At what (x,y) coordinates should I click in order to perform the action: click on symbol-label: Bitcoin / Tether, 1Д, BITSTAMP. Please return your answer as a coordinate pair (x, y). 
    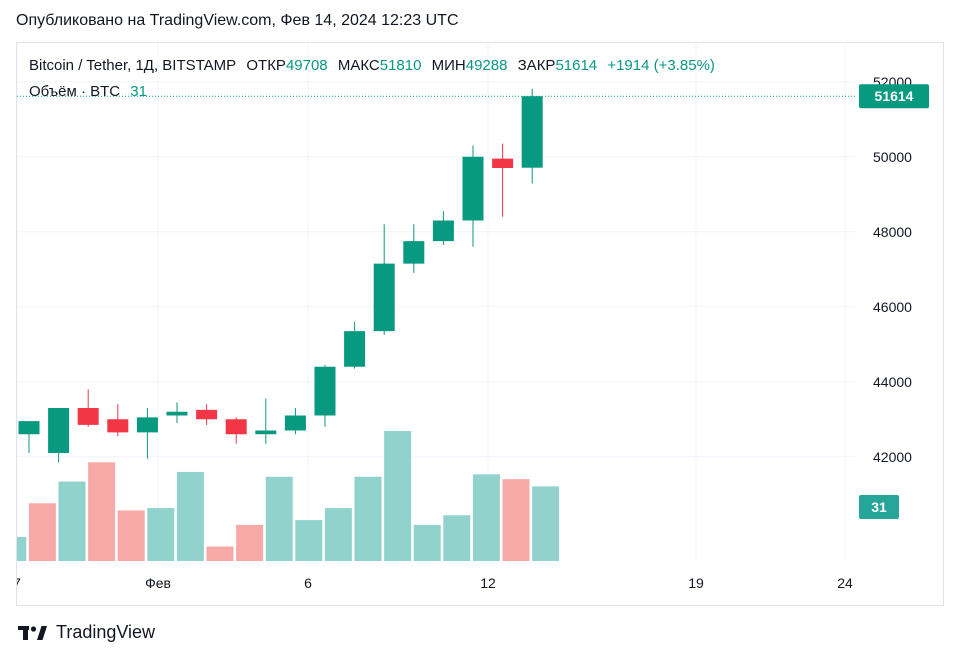
    Looking at the image, I should click on (133, 65).